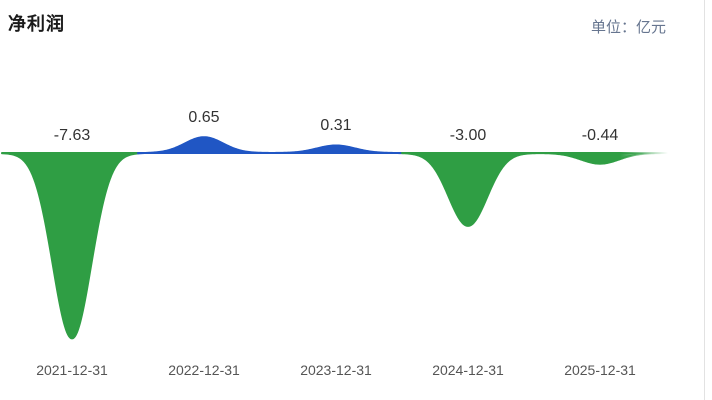 This screenshot has width=712, height=400. What do you see at coordinates (600, 135) in the screenshot?
I see `value-label: -0.44` at bounding box center [600, 135].